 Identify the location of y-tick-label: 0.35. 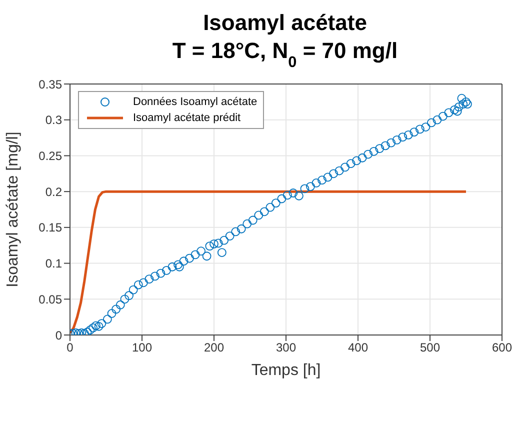
(50, 84).